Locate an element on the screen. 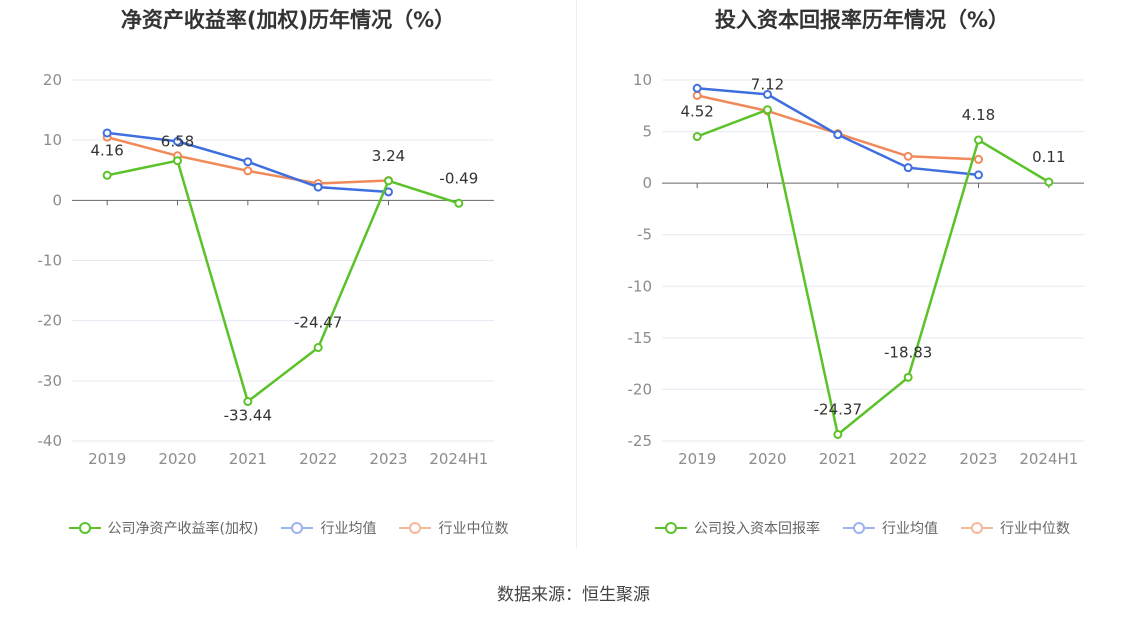 The height and width of the screenshot is (619, 1147). data-label: 7.12 is located at coordinates (767, 85).